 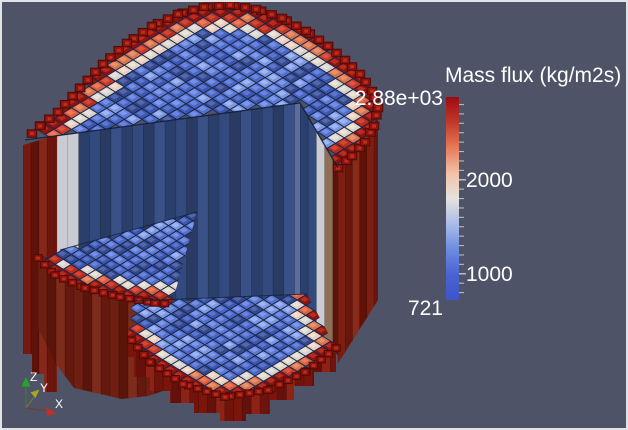 What do you see at coordinates (425, 308) in the screenshot?
I see `colorbar-min-label: 721` at bounding box center [425, 308].